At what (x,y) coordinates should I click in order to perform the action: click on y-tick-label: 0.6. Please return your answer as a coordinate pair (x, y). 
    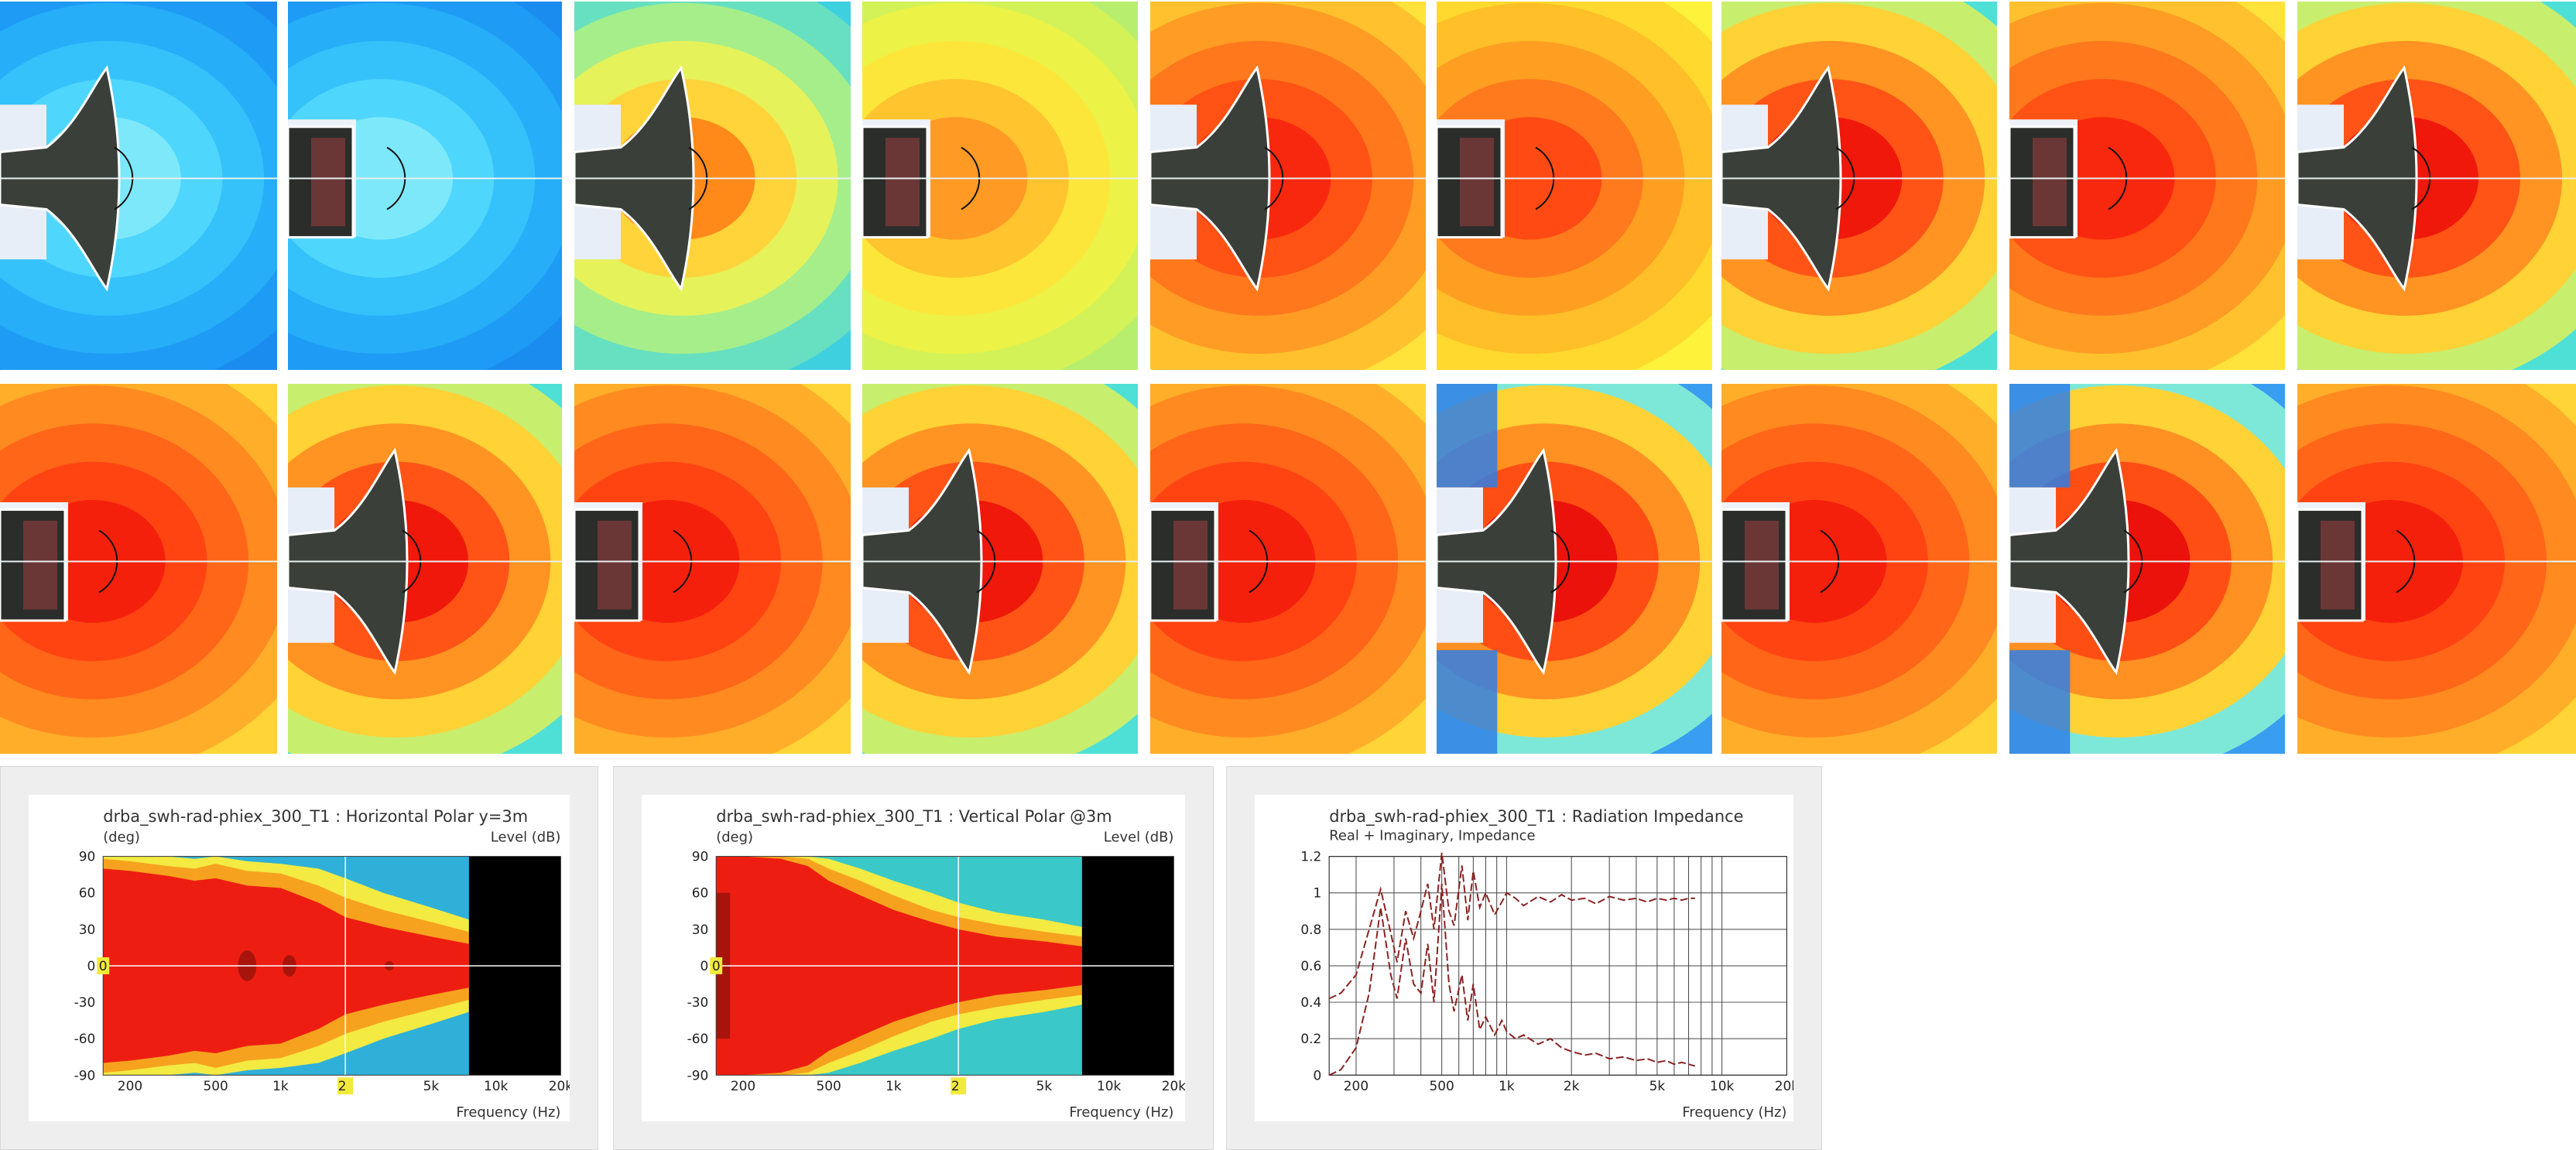
    Looking at the image, I should click on (1310, 966).